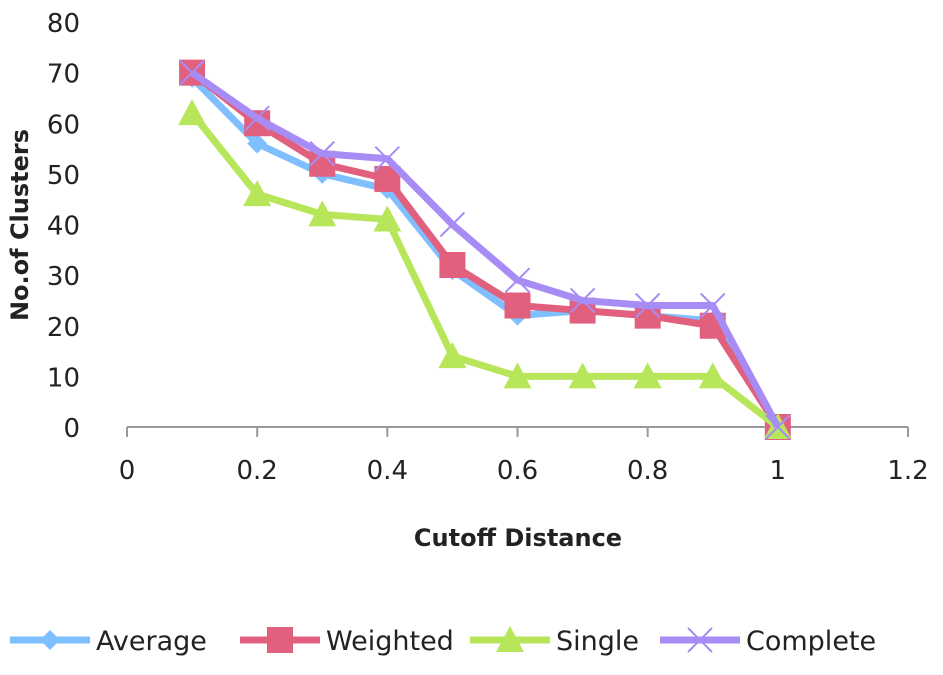 This screenshot has width=943, height=675. What do you see at coordinates (647, 471) in the screenshot?
I see `x-tick-label: 0.8` at bounding box center [647, 471].